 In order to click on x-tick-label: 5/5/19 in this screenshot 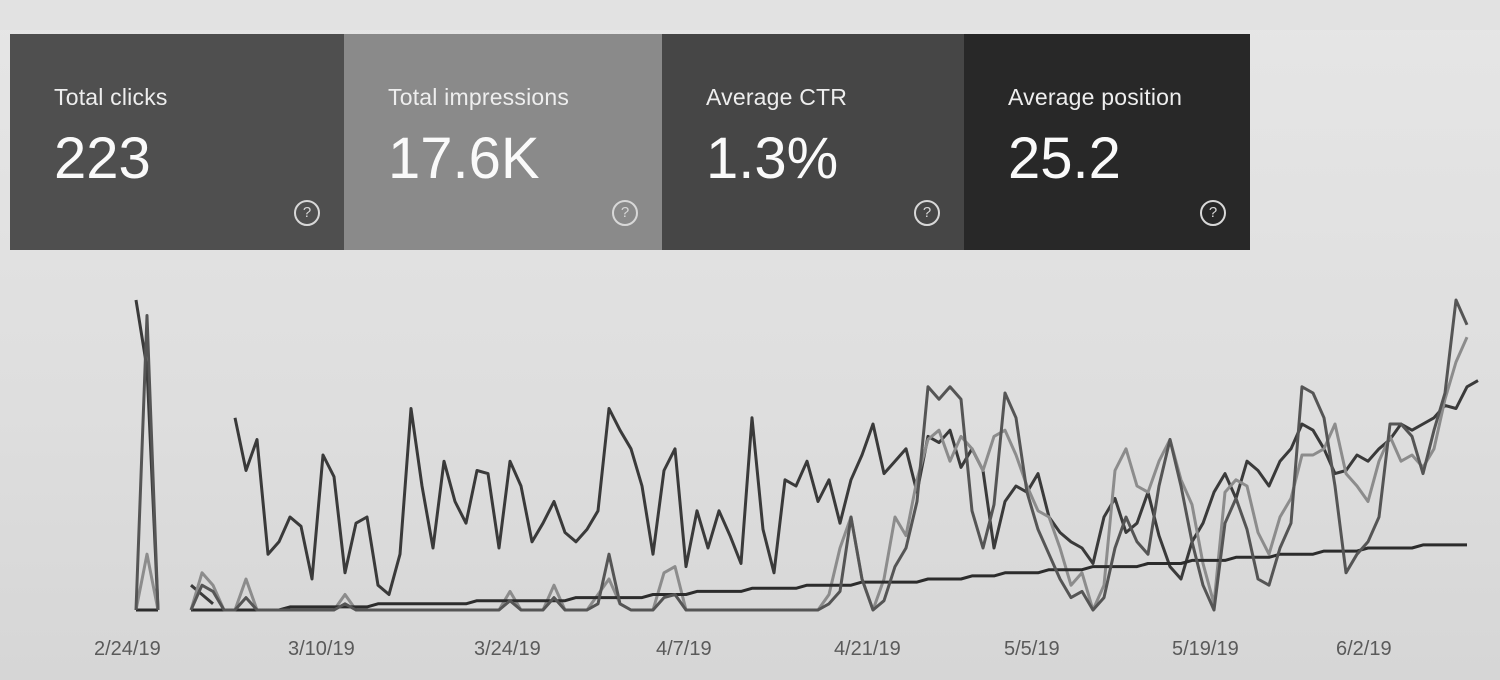, I will do `click(1032, 649)`.